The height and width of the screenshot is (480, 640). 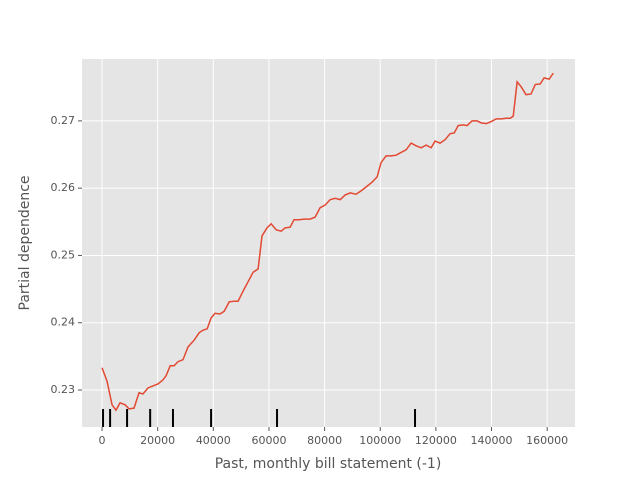 What do you see at coordinates (380, 440) in the screenshot?
I see `x-tick-label: 100000` at bounding box center [380, 440].